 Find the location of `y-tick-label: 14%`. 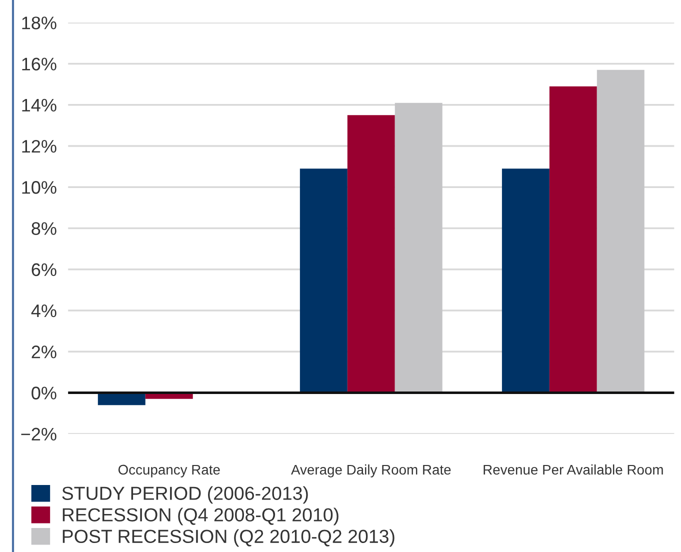

y-tick-label: 14% is located at coordinates (39, 105).